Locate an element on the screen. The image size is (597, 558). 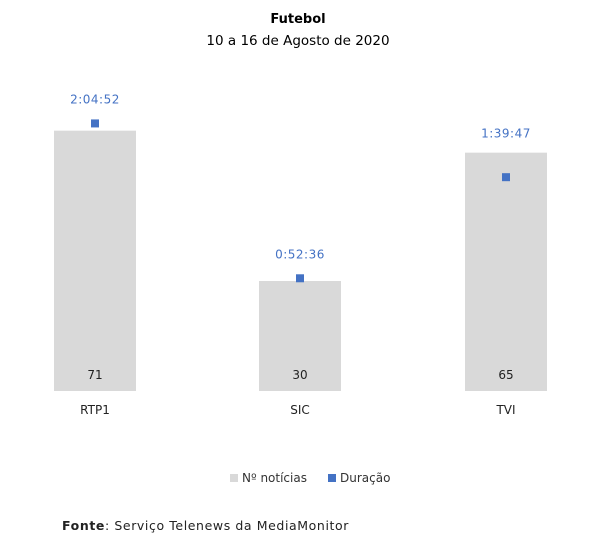
source-text: : Serviço Telenews da MediaMonitor is located at coordinates (227, 525).